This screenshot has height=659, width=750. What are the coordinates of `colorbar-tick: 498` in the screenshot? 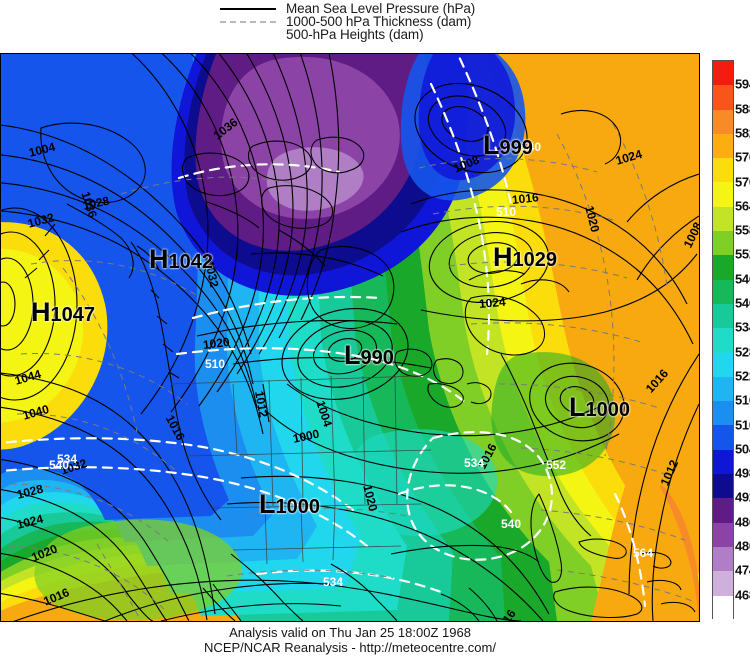 It's located at (742, 473).